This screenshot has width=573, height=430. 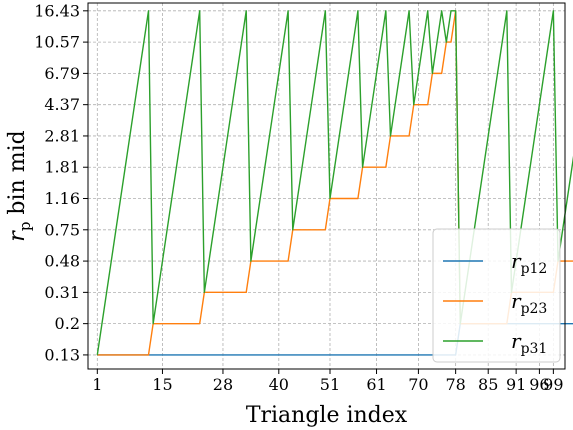 I want to click on x-axis-title: Triangle index, so click(x=327, y=415).